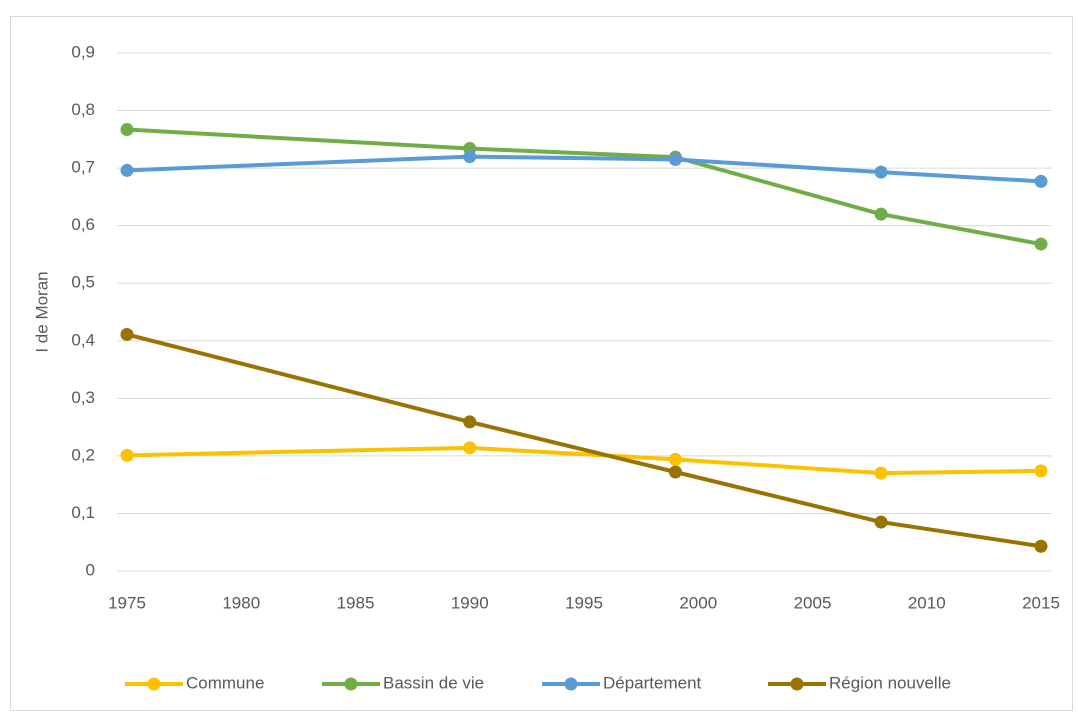  What do you see at coordinates (927, 602) in the screenshot?
I see `x-tick-label: 2010` at bounding box center [927, 602].